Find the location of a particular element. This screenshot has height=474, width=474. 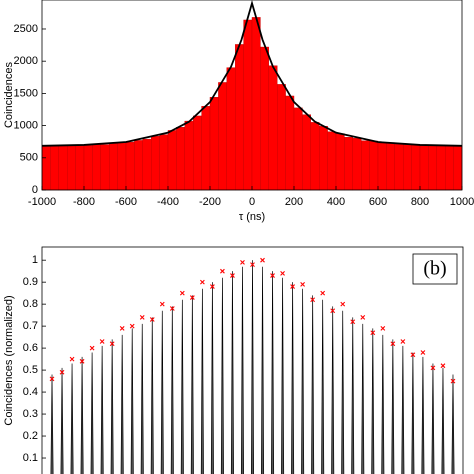

x-tick-label: -600 is located at coordinates (126, 202).